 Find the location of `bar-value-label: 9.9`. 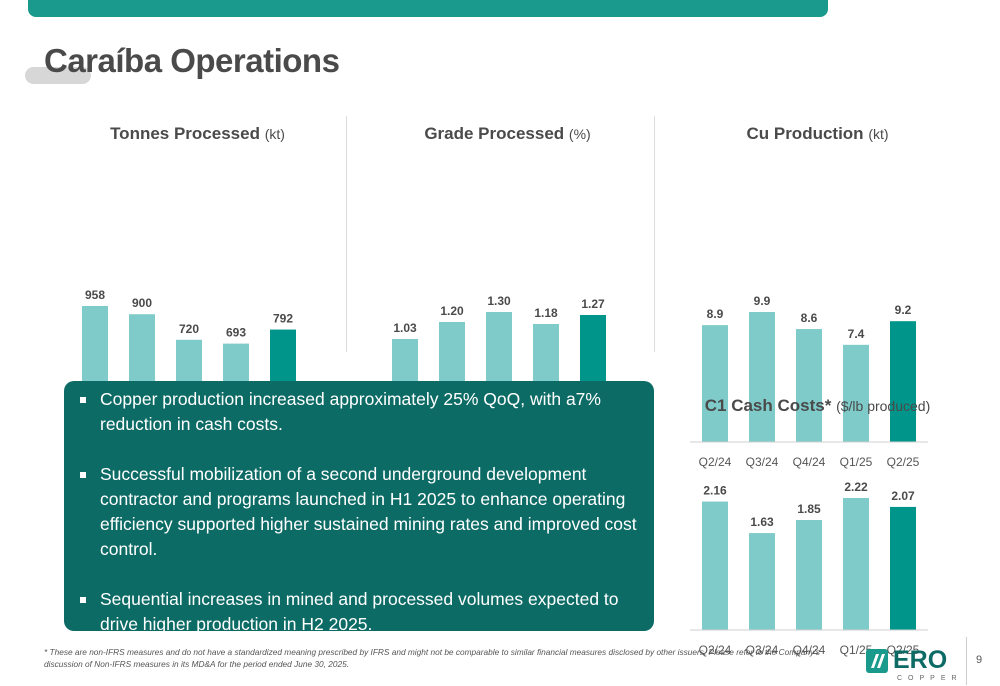

bar-value-label: 9.9 is located at coordinates (762, 301).